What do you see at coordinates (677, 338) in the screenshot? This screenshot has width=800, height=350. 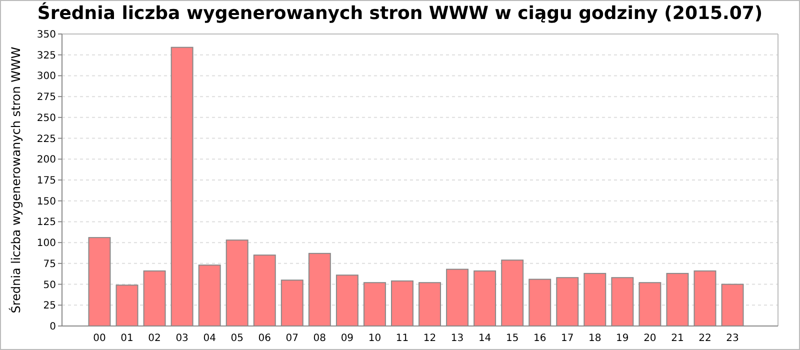 I see `x-tick-label: 21` at bounding box center [677, 338].